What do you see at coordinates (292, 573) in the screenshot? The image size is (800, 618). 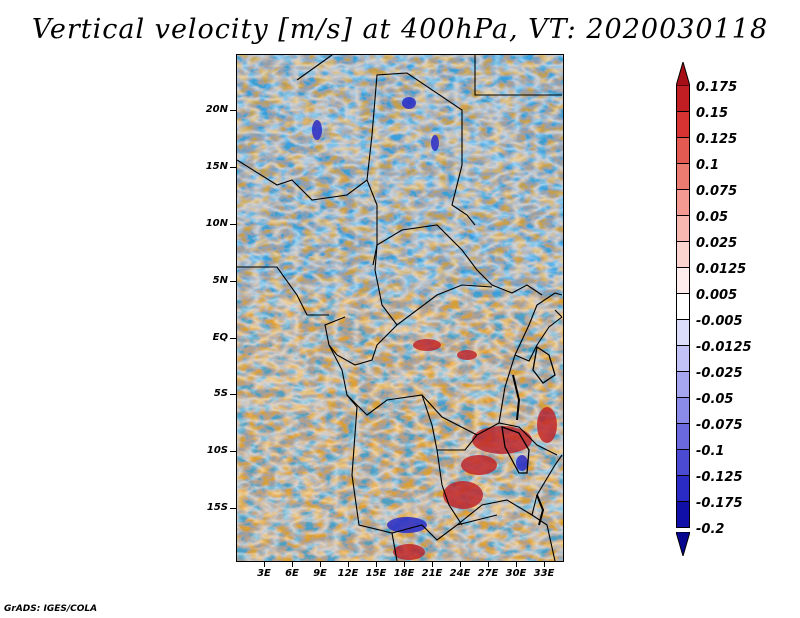 I see `lon-label-6e: 6E` at bounding box center [292, 573].